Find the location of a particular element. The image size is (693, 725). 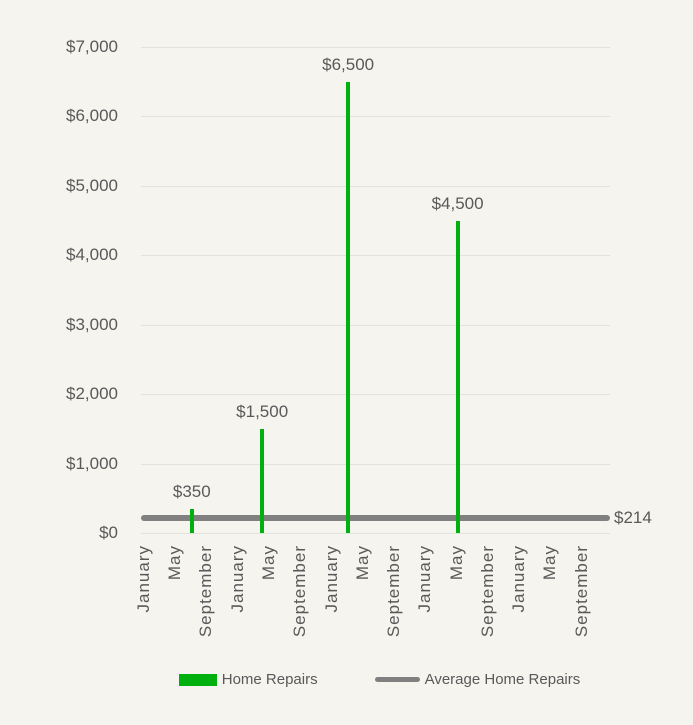

y-axis-tick-label: $2,000 is located at coordinates (92, 394).